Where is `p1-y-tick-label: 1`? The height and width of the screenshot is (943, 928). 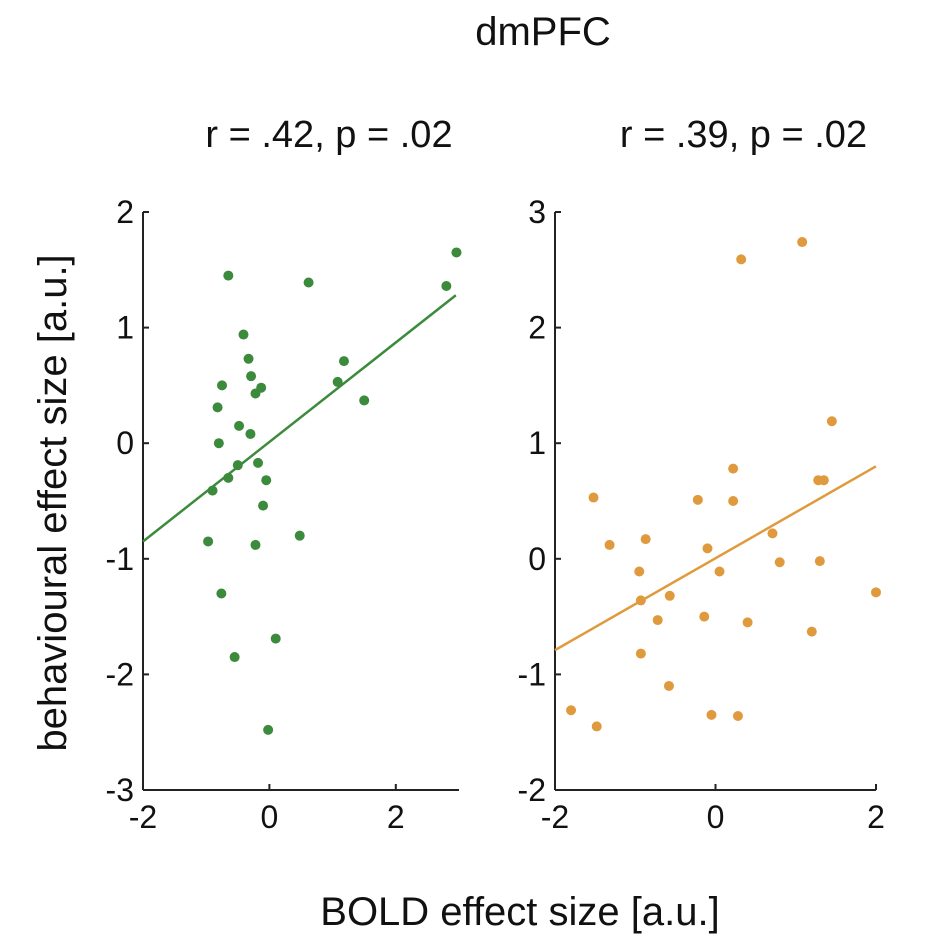 p1-y-tick-label: 1 is located at coordinates (537, 443).